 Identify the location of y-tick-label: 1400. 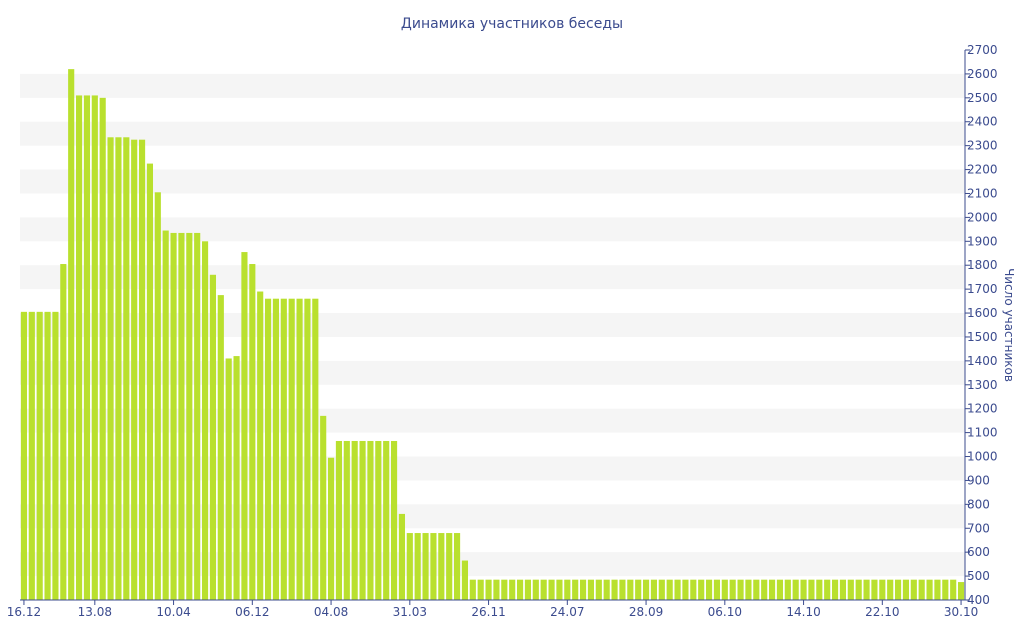
(982, 361).